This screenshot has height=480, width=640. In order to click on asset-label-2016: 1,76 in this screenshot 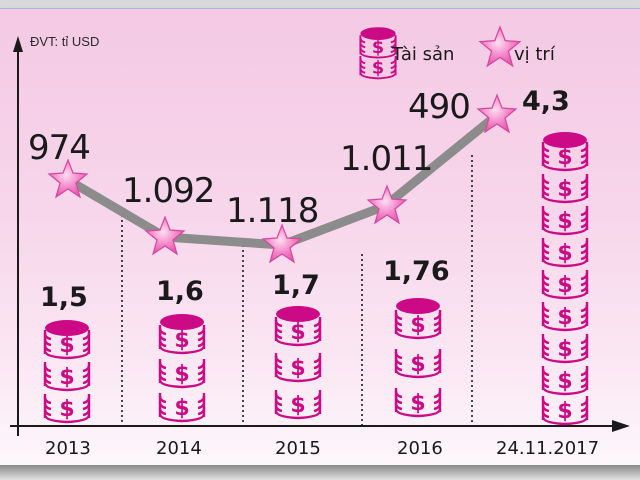, I will do `click(416, 271)`.